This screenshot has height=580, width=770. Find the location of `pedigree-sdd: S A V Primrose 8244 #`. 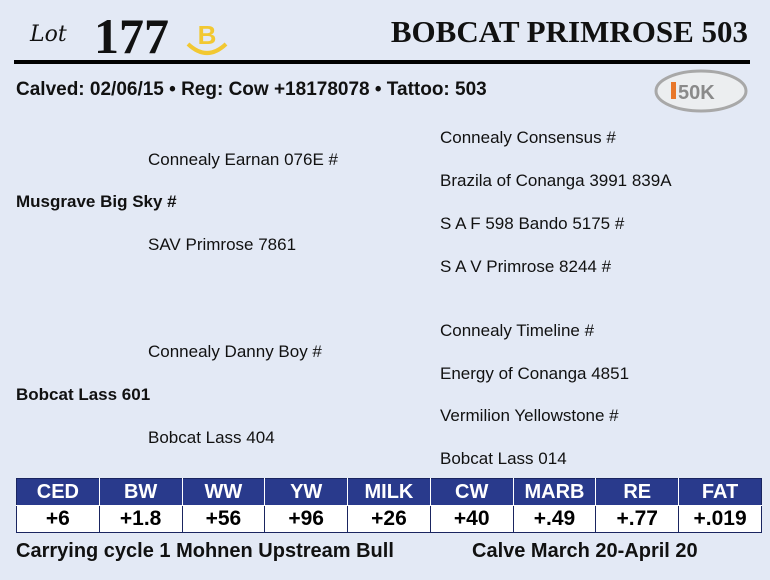

pedigree-sdd: S A V Primrose 8244 # is located at coordinates (526, 266).